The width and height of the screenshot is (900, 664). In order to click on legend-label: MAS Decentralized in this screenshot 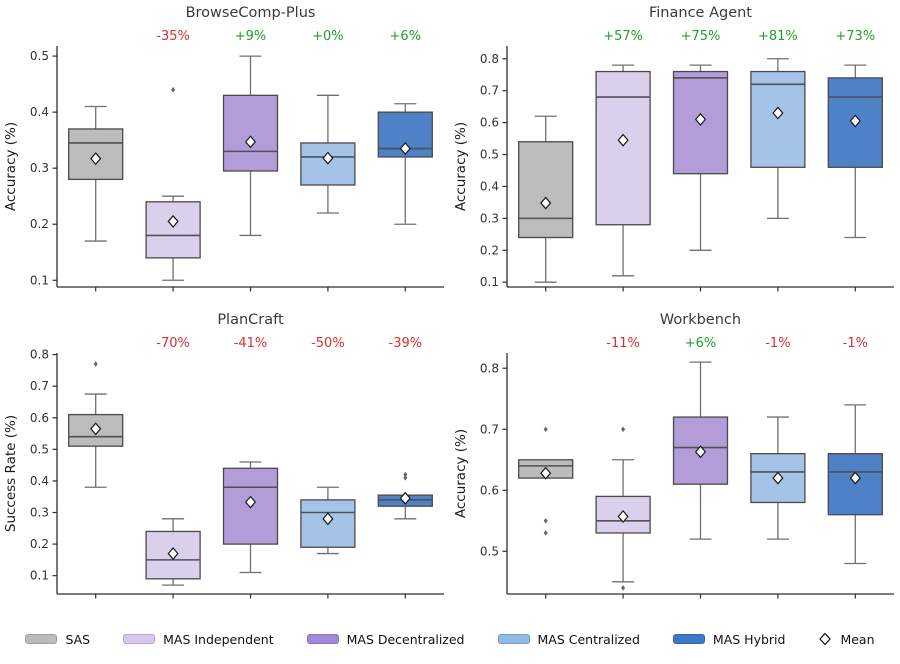, I will do `click(405, 639)`.